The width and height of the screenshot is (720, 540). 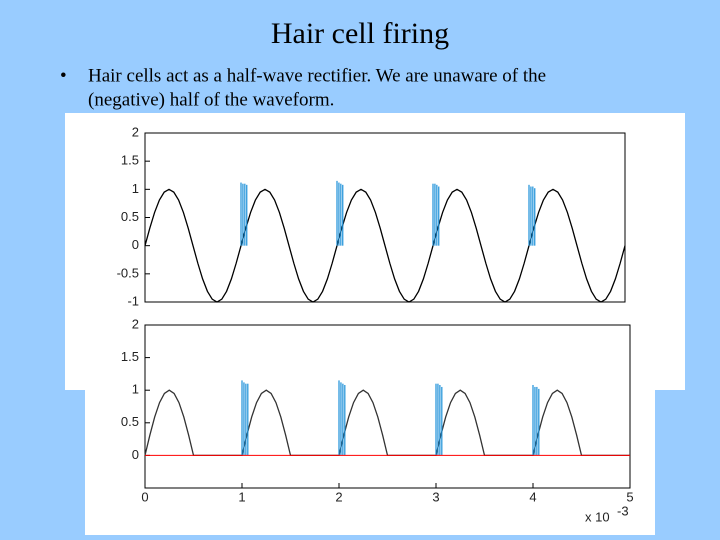 What do you see at coordinates (597, 516) in the screenshot?
I see `x-scale-base: x 10` at bounding box center [597, 516].